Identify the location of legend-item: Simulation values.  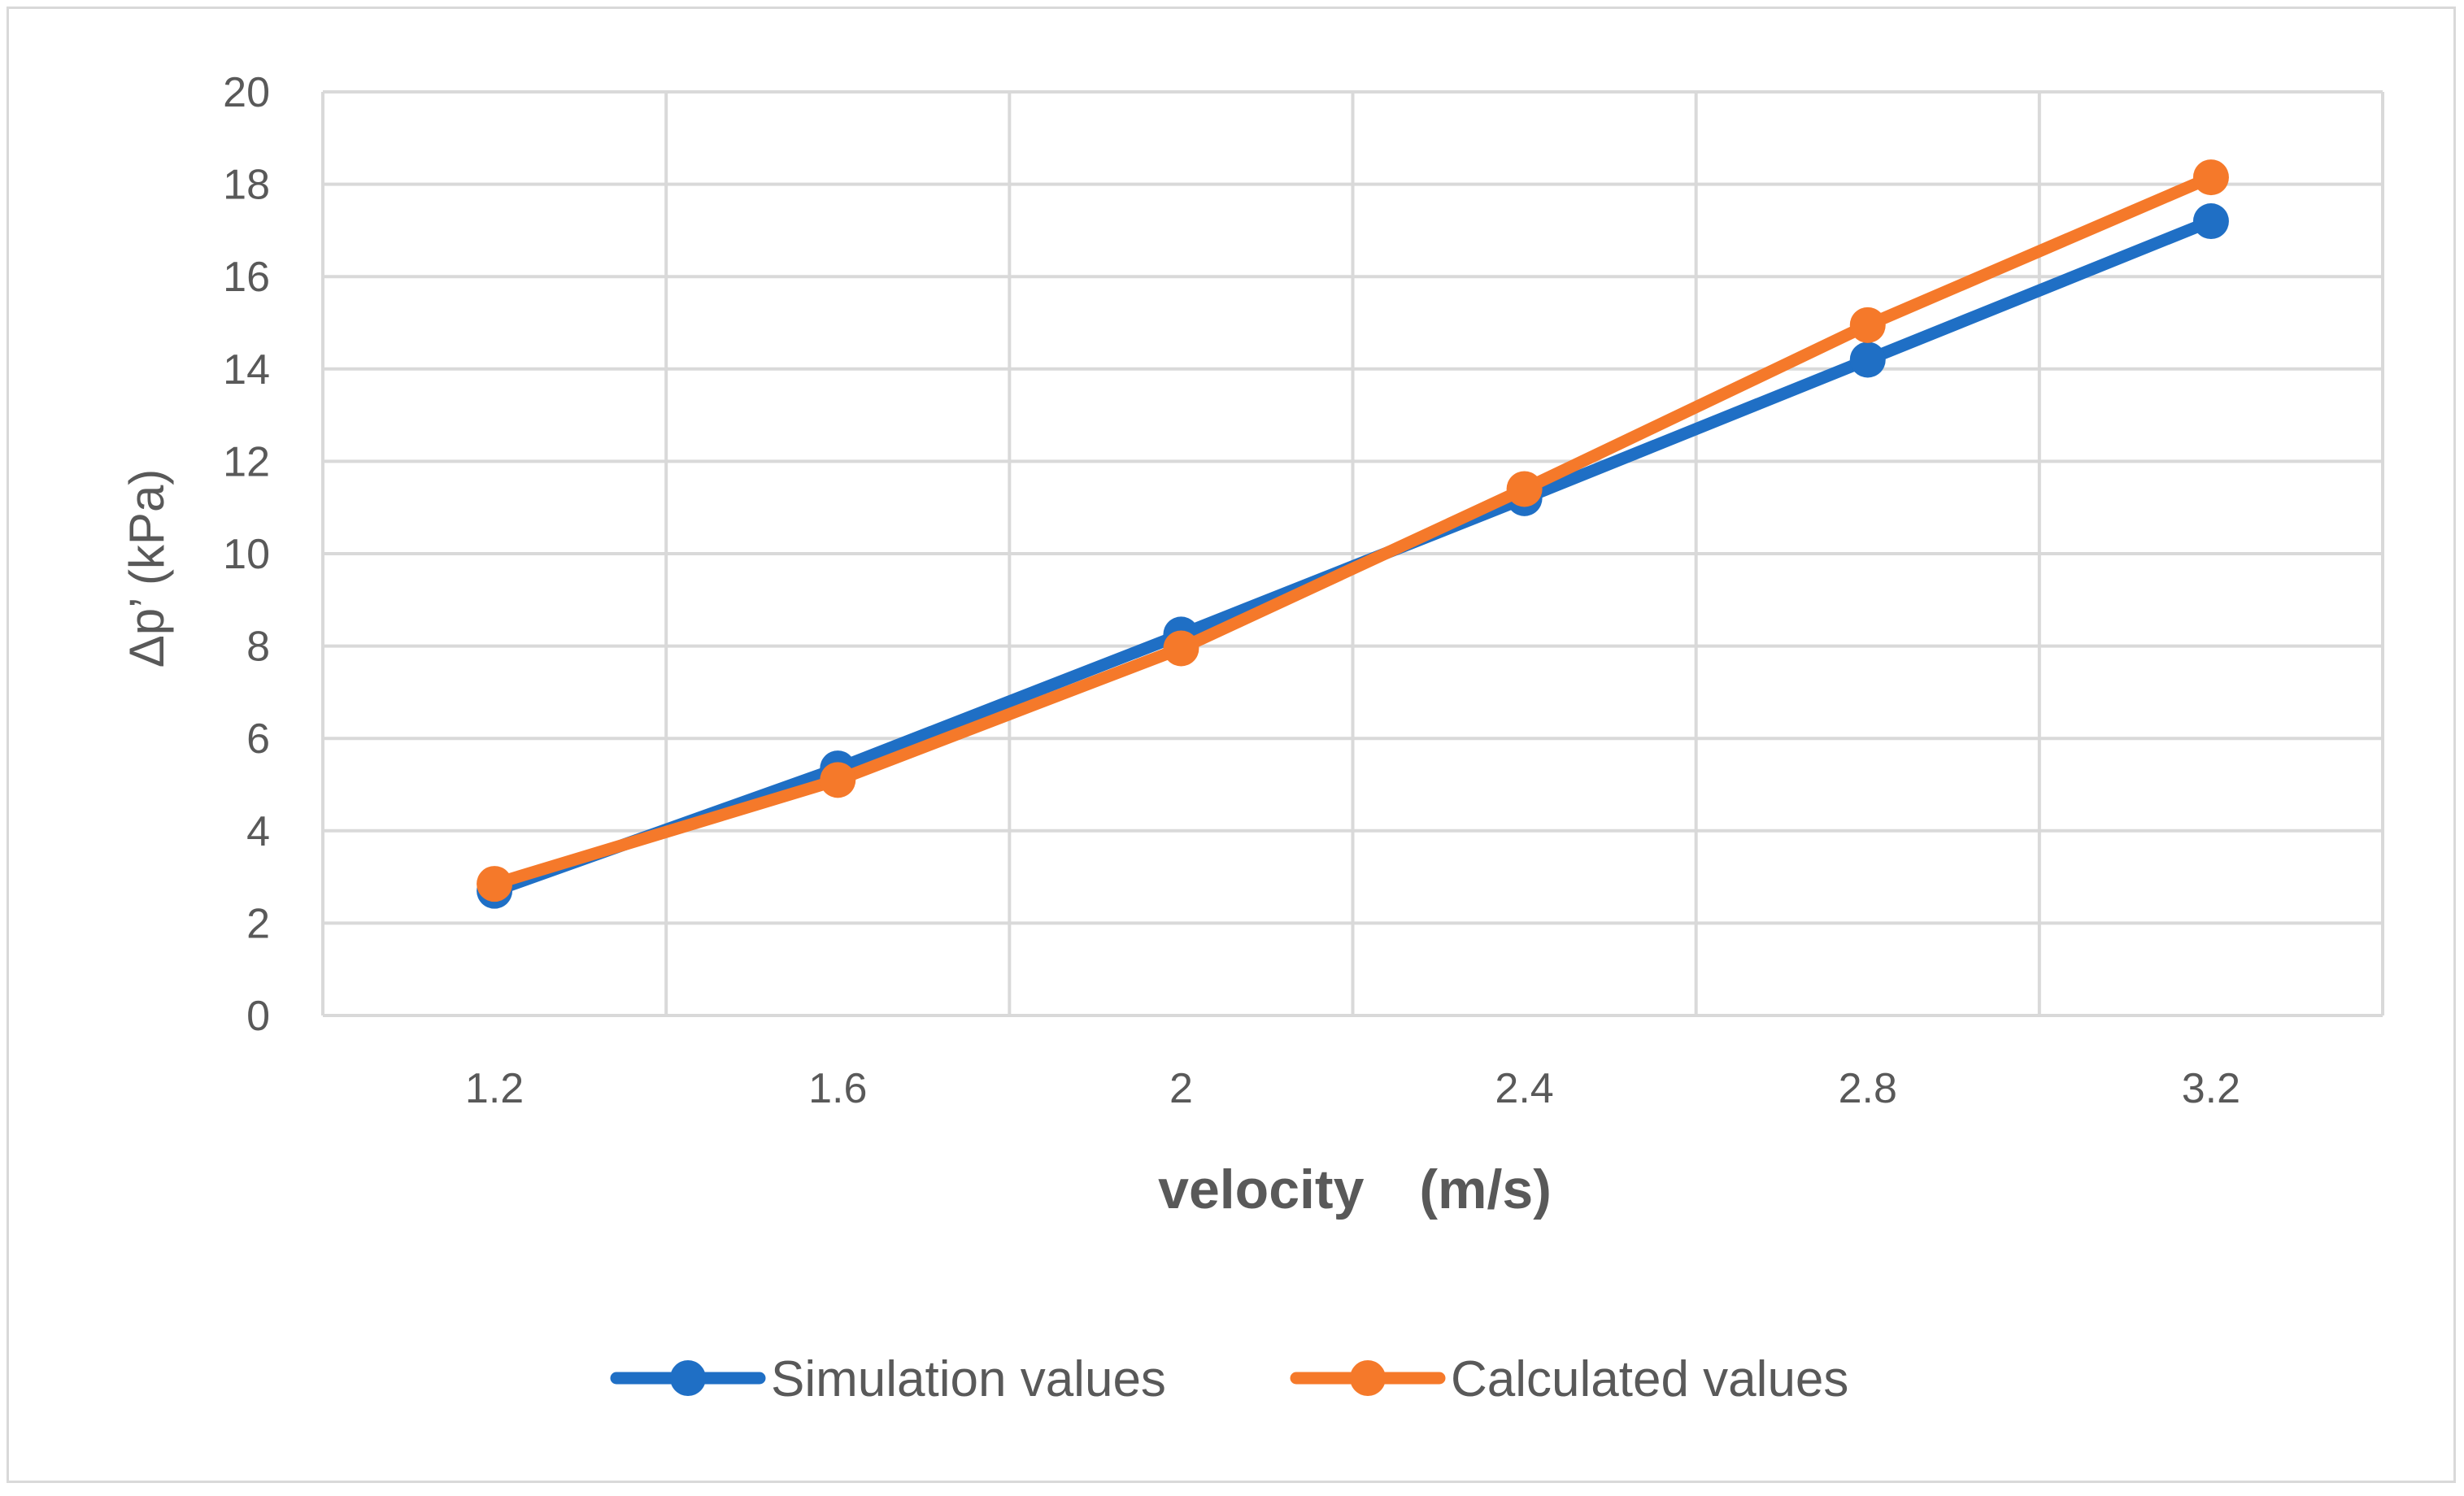
(888, 1379).